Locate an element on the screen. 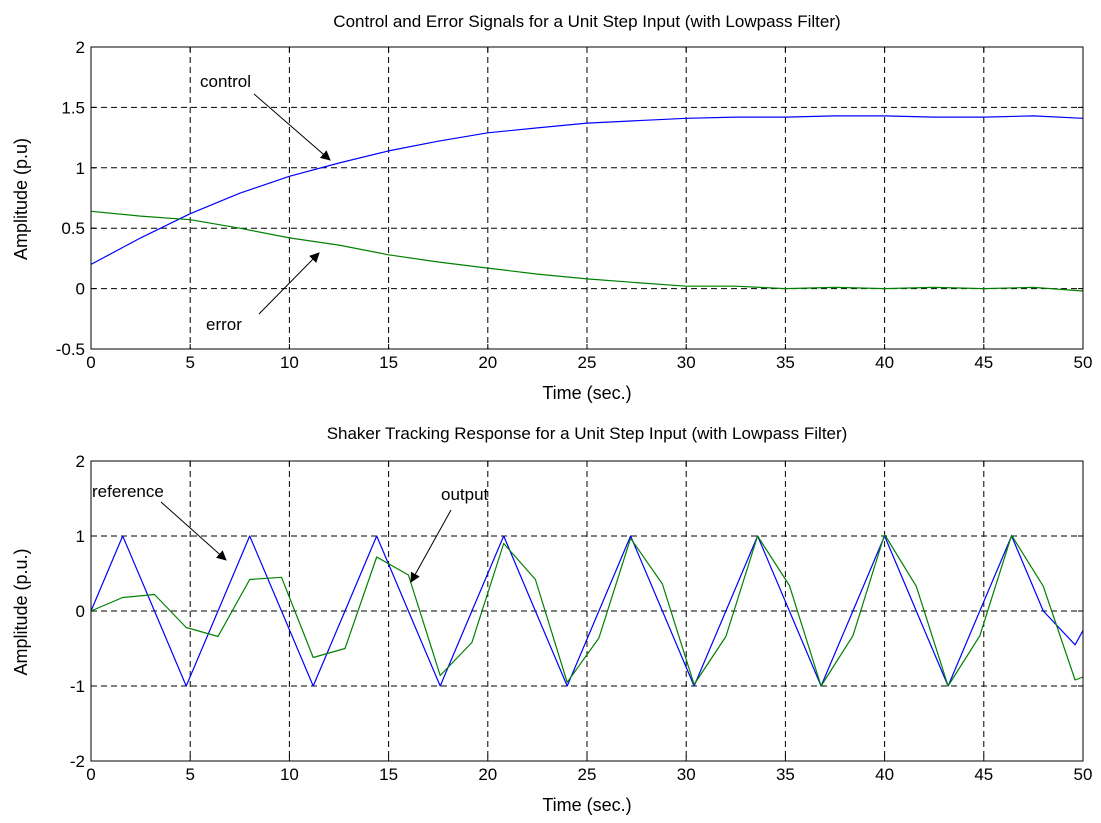 This screenshot has width=1101, height=823. y-tick-label: 1.5 is located at coordinates (73, 107).